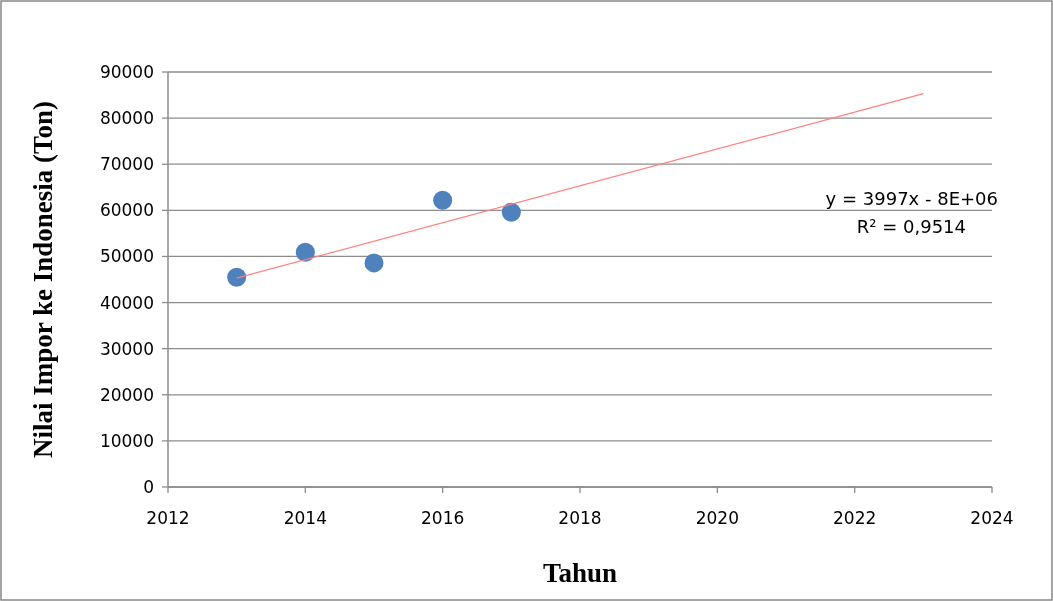 This screenshot has height=601, width=1053. What do you see at coordinates (126, 118) in the screenshot?
I see `y-tick-label: 80000` at bounding box center [126, 118].